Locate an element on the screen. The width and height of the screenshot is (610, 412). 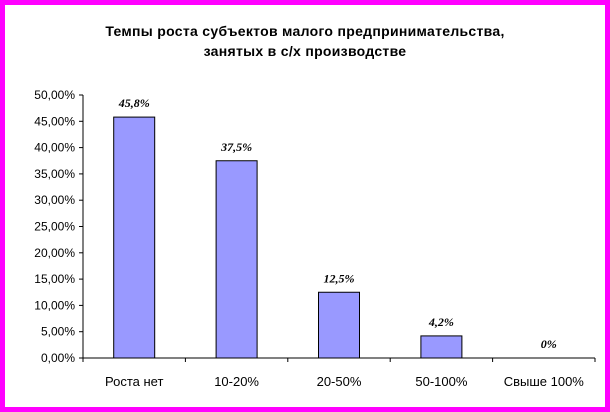
y-tick-label: 45,00% is located at coordinates (54, 121).